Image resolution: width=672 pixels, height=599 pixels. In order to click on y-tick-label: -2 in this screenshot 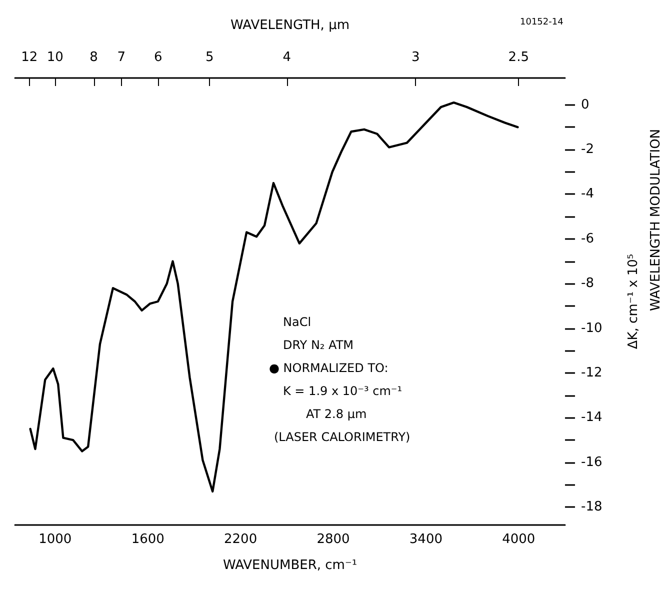, I will do `click(587, 150)`.